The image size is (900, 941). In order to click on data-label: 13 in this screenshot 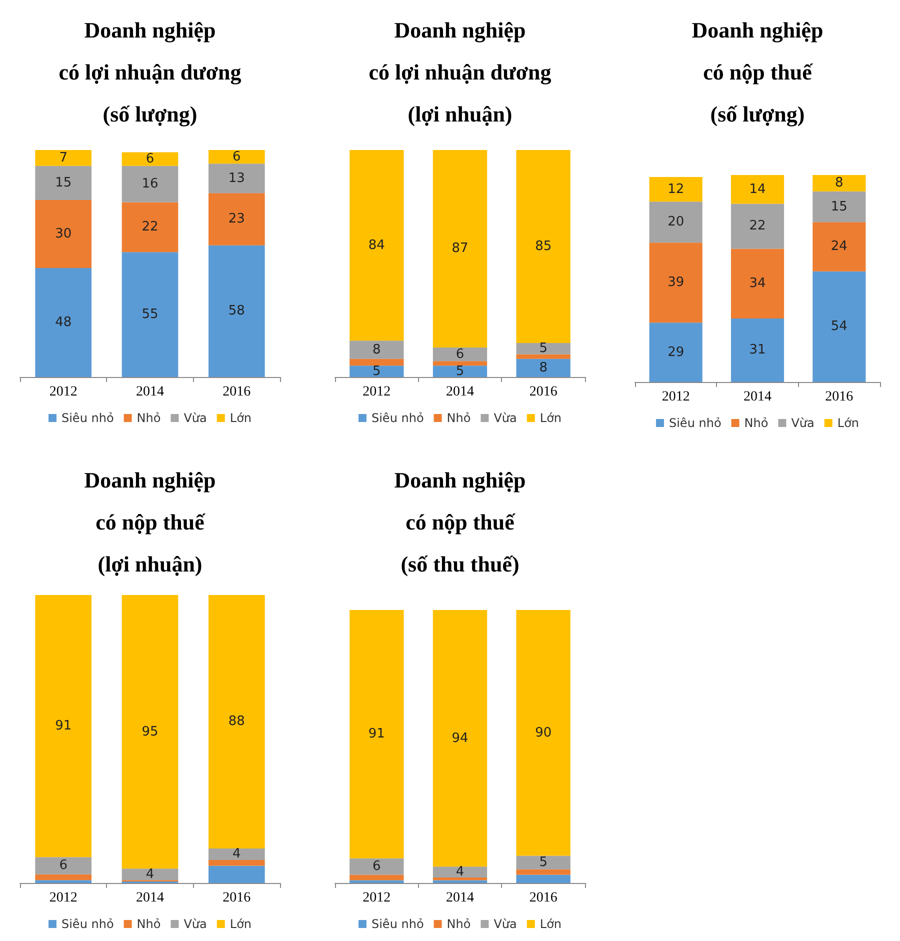, I will do `click(236, 178)`.